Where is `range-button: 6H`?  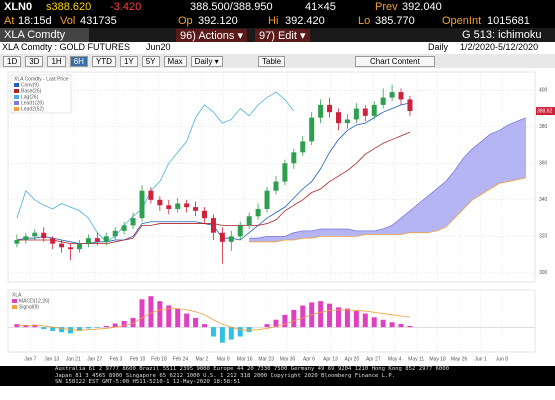 range-button: 6H is located at coordinates (78, 61).